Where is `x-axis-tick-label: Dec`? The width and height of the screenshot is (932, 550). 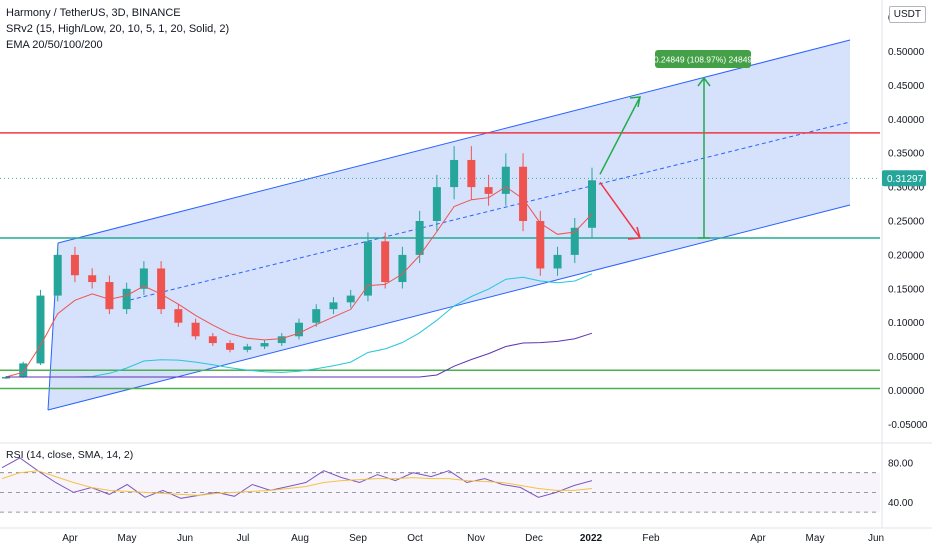 x-axis-tick-label: Dec is located at coordinates (534, 538).